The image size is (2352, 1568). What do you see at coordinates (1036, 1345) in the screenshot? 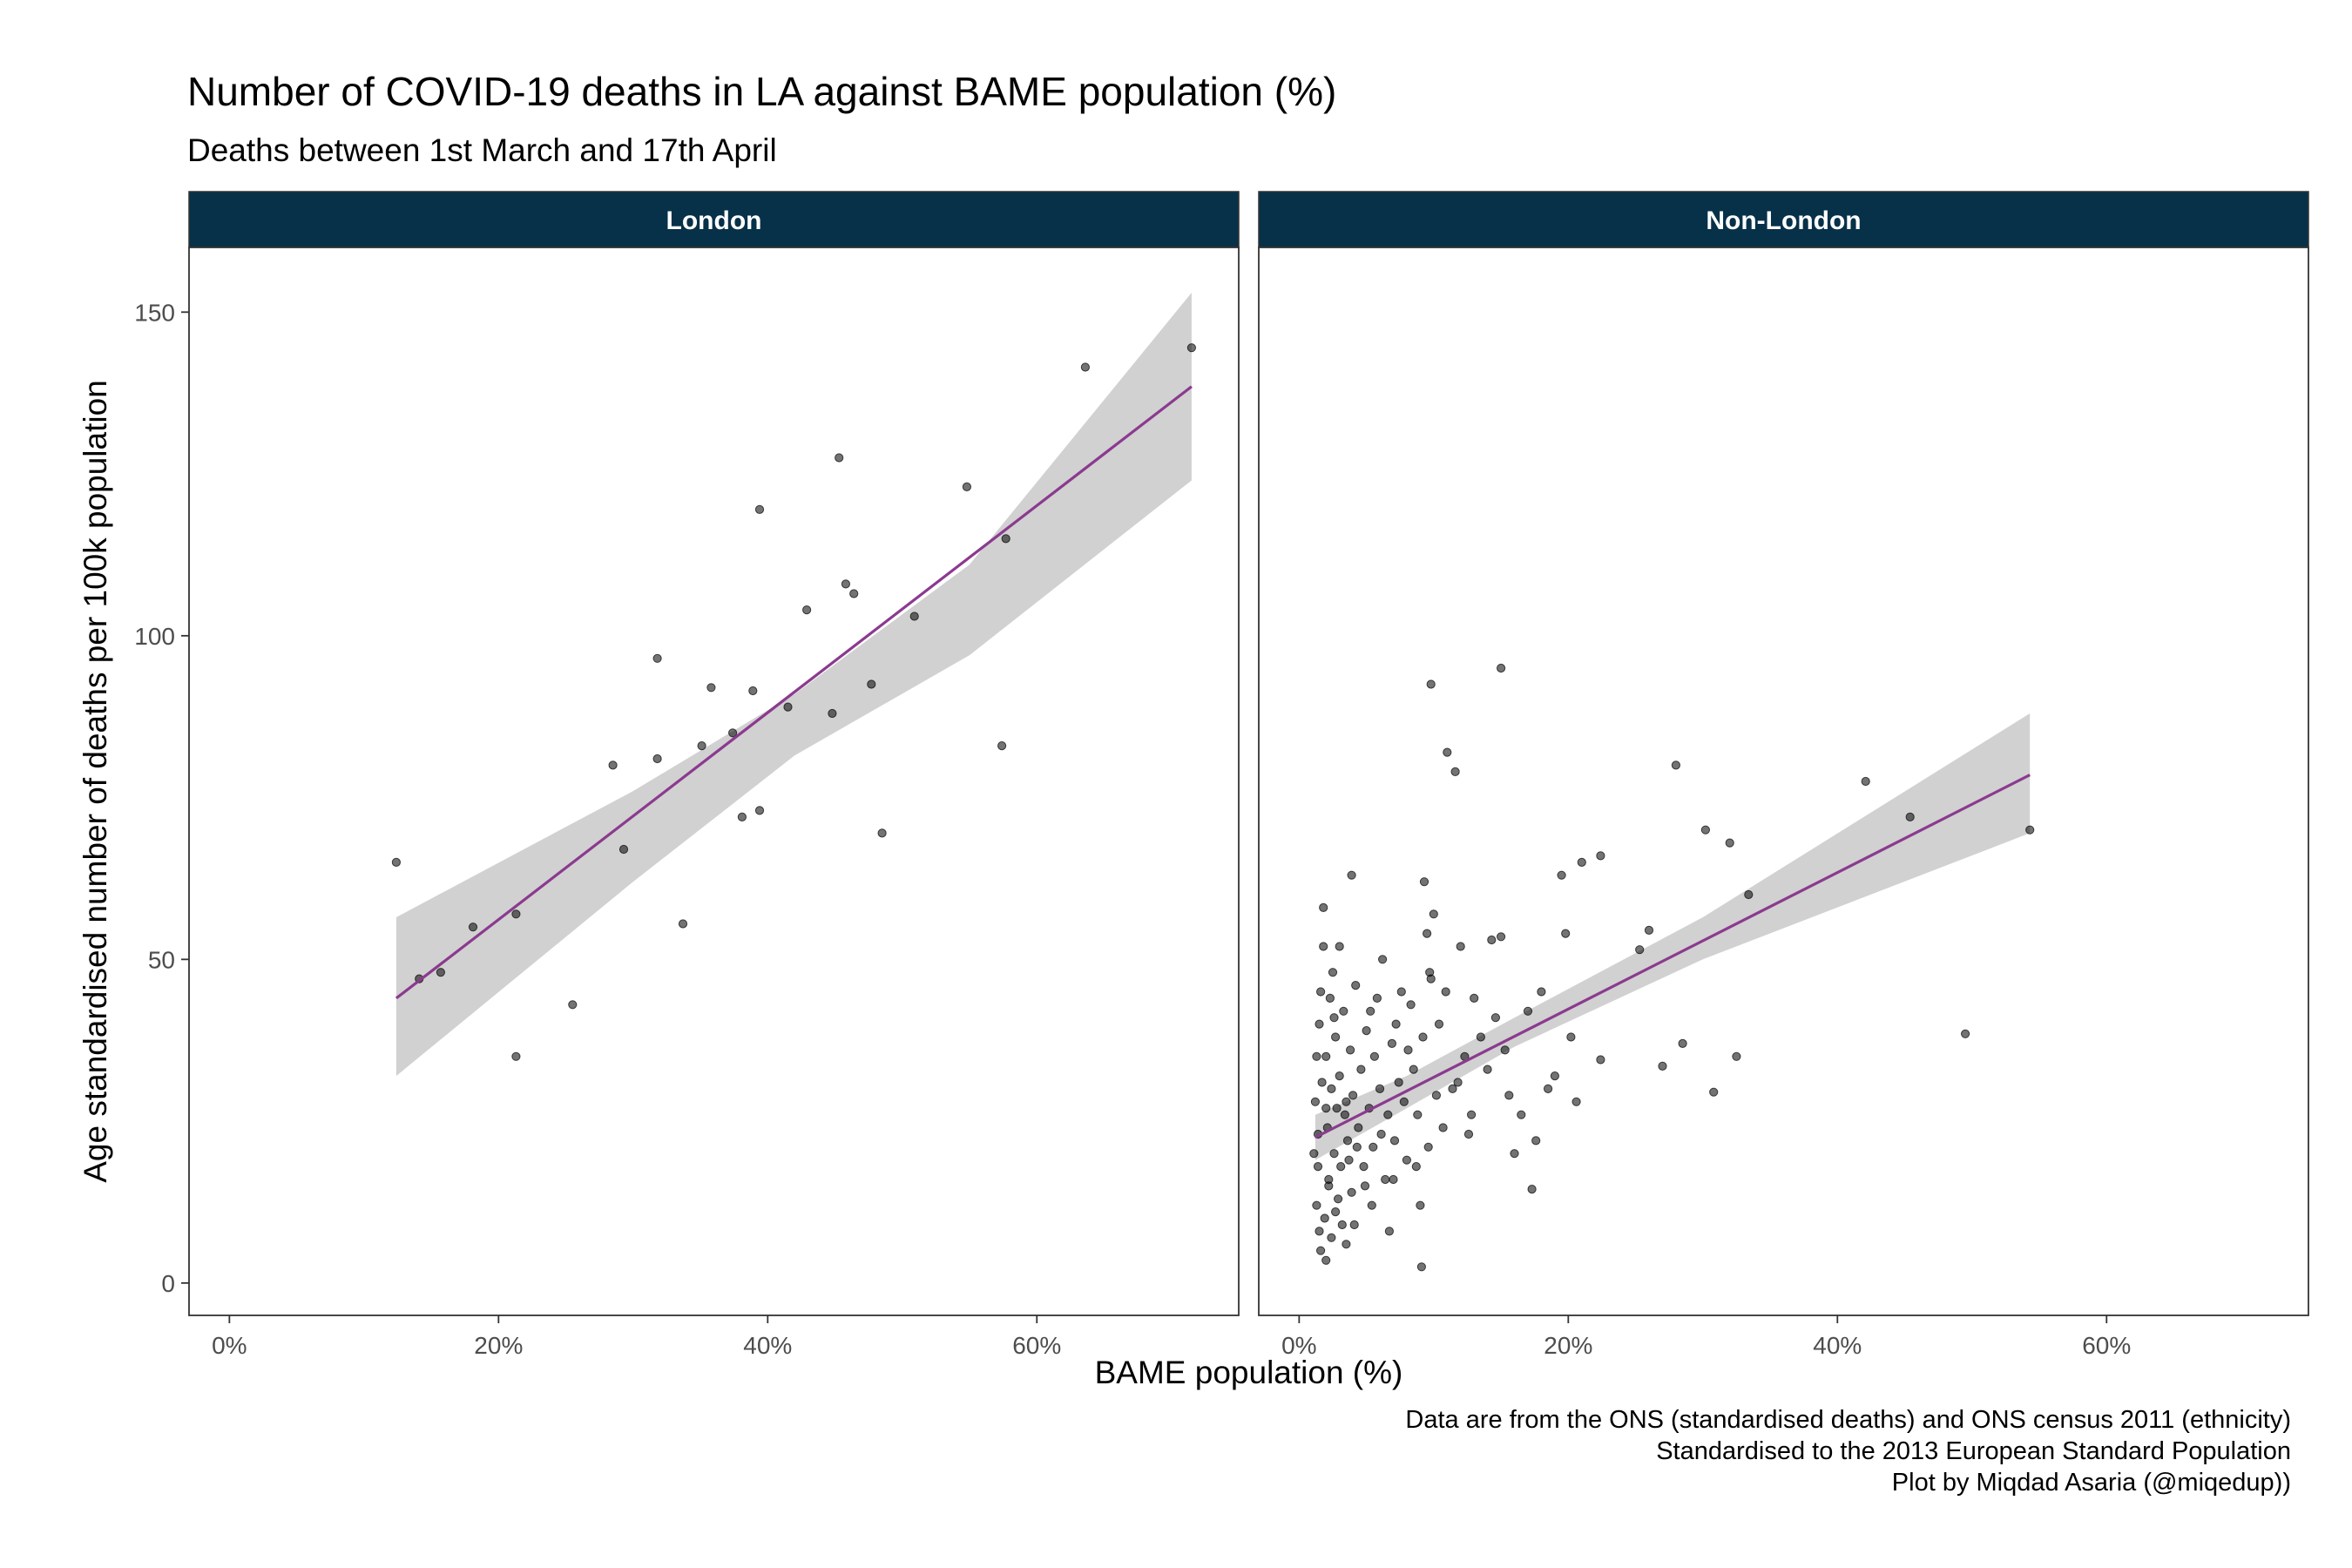
I see `x-tick-label: 60%` at bounding box center [1036, 1345].